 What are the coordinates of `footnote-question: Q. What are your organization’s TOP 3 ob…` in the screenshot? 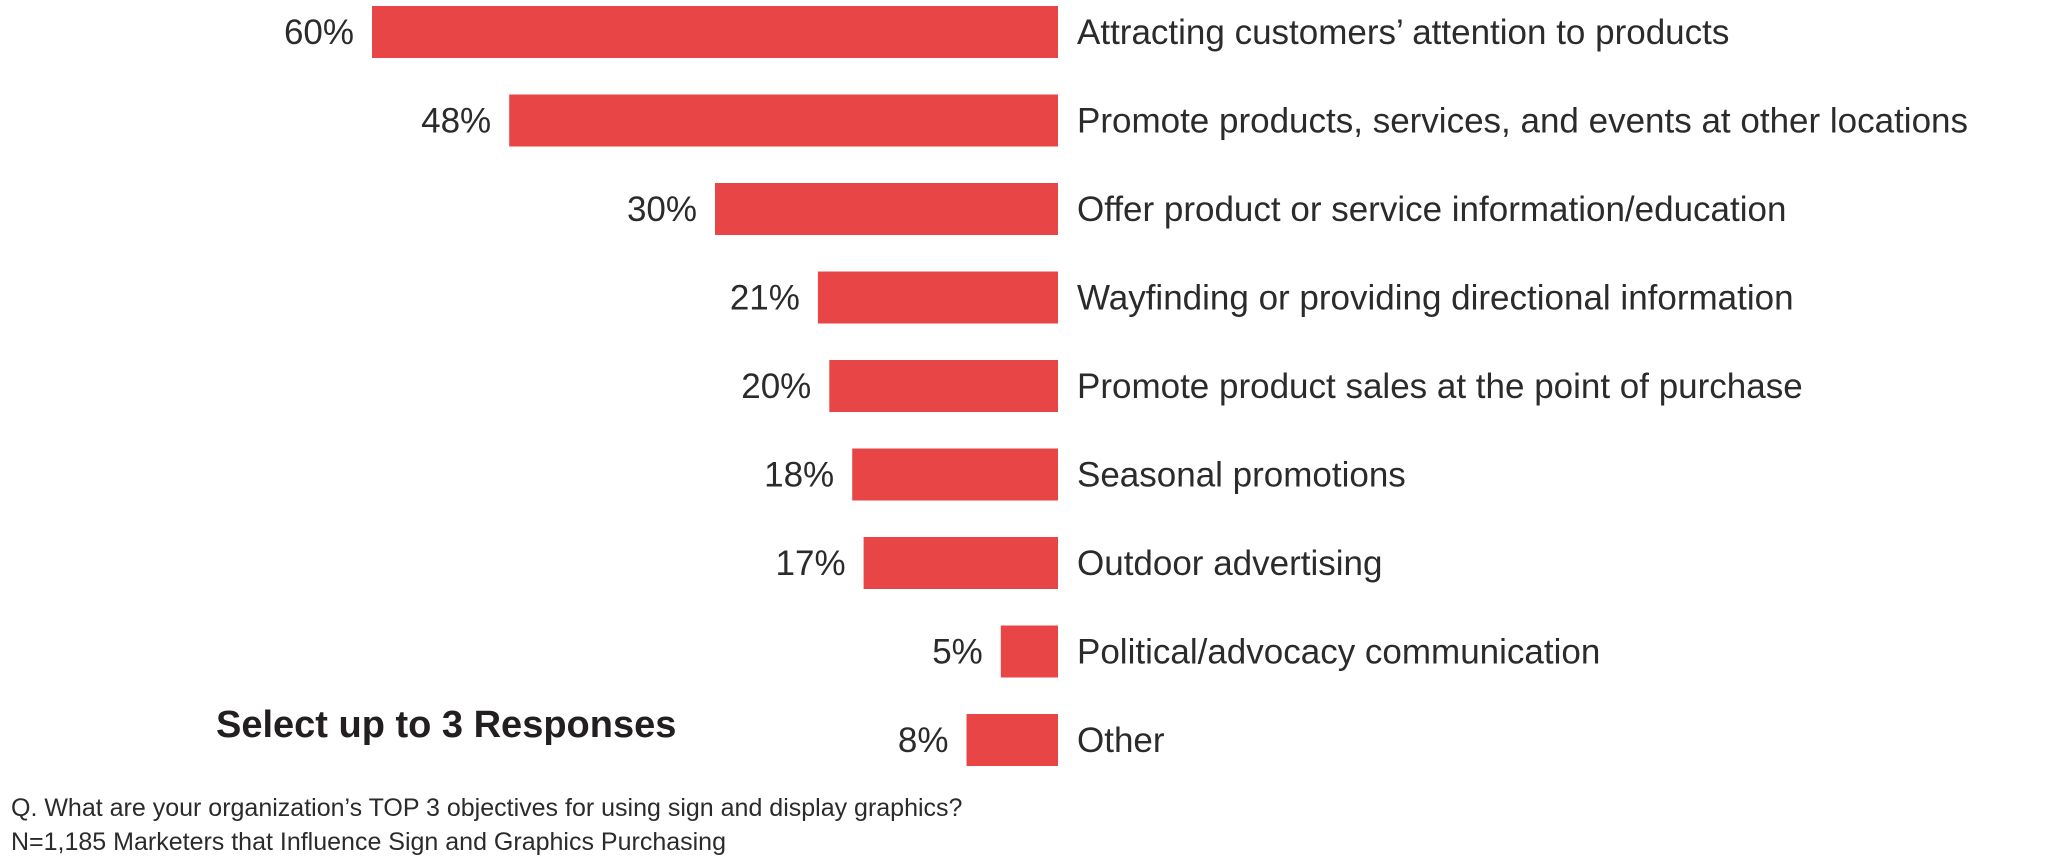 It's located at (487, 808).